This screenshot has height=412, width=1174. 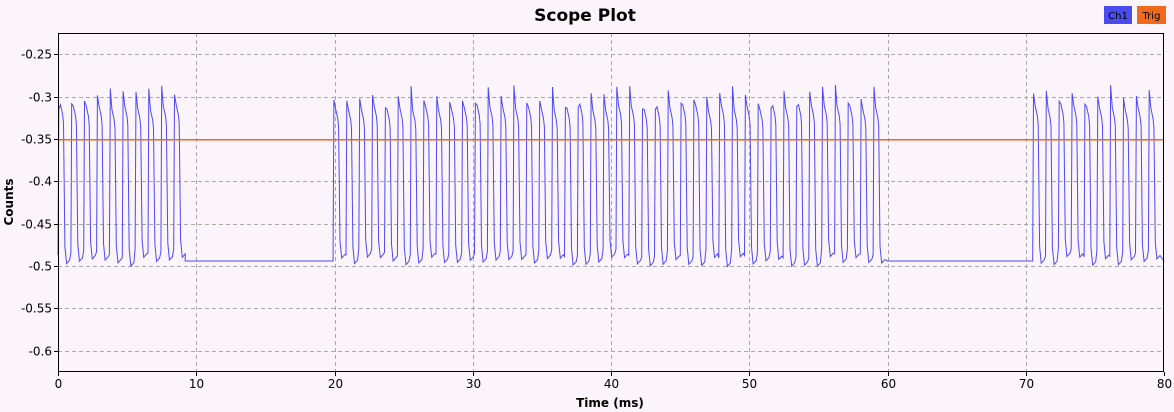 What do you see at coordinates (1026, 384) in the screenshot?
I see `x-tick-label: 70` at bounding box center [1026, 384].